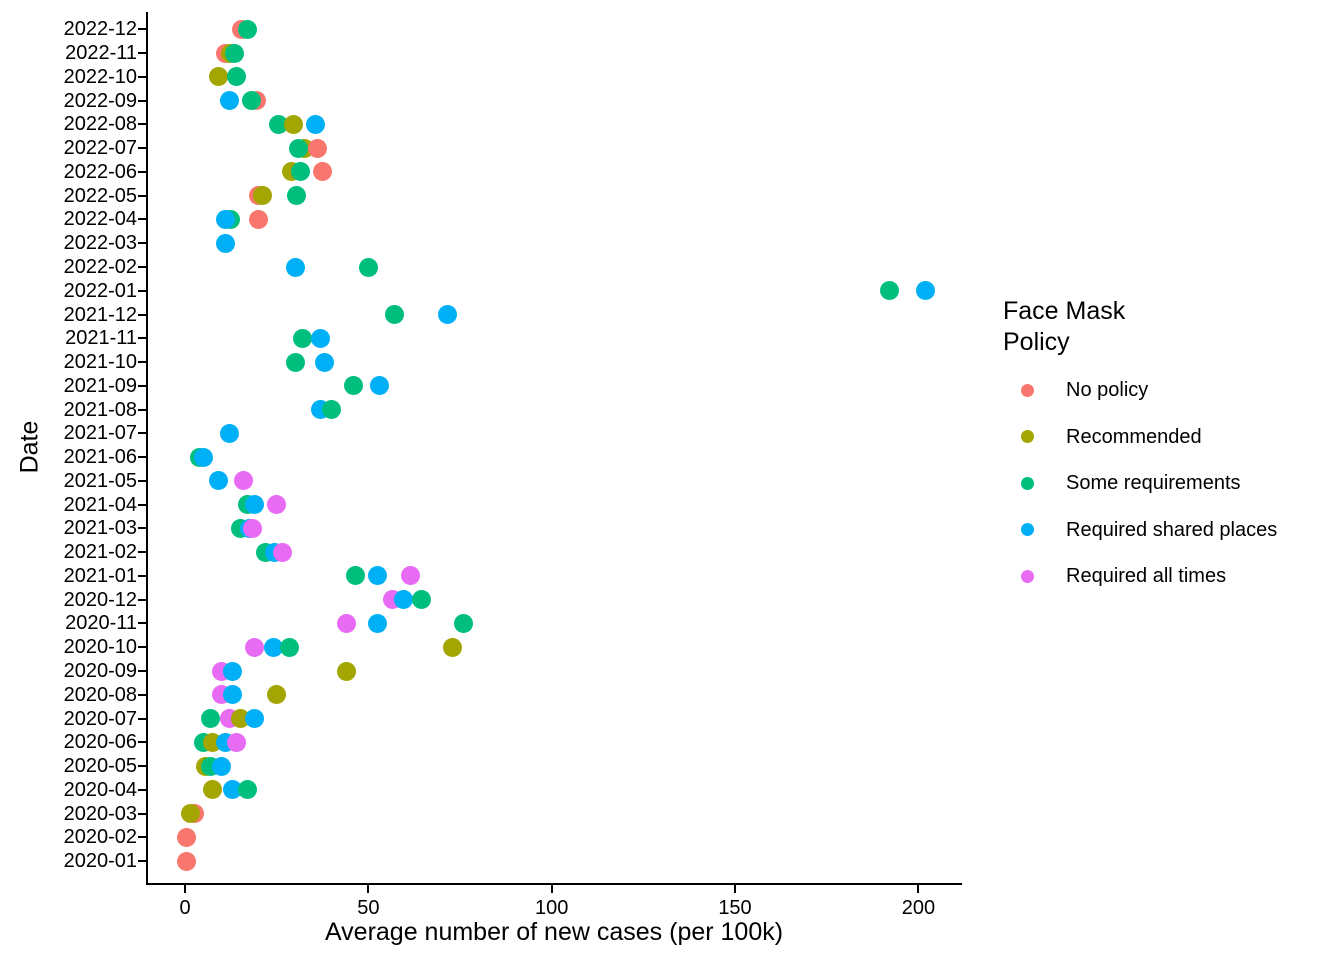 The image size is (1344, 960). What do you see at coordinates (1064, 311) in the screenshot?
I see `legend-title-line-1: Face Mask` at bounding box center [1064, 311].